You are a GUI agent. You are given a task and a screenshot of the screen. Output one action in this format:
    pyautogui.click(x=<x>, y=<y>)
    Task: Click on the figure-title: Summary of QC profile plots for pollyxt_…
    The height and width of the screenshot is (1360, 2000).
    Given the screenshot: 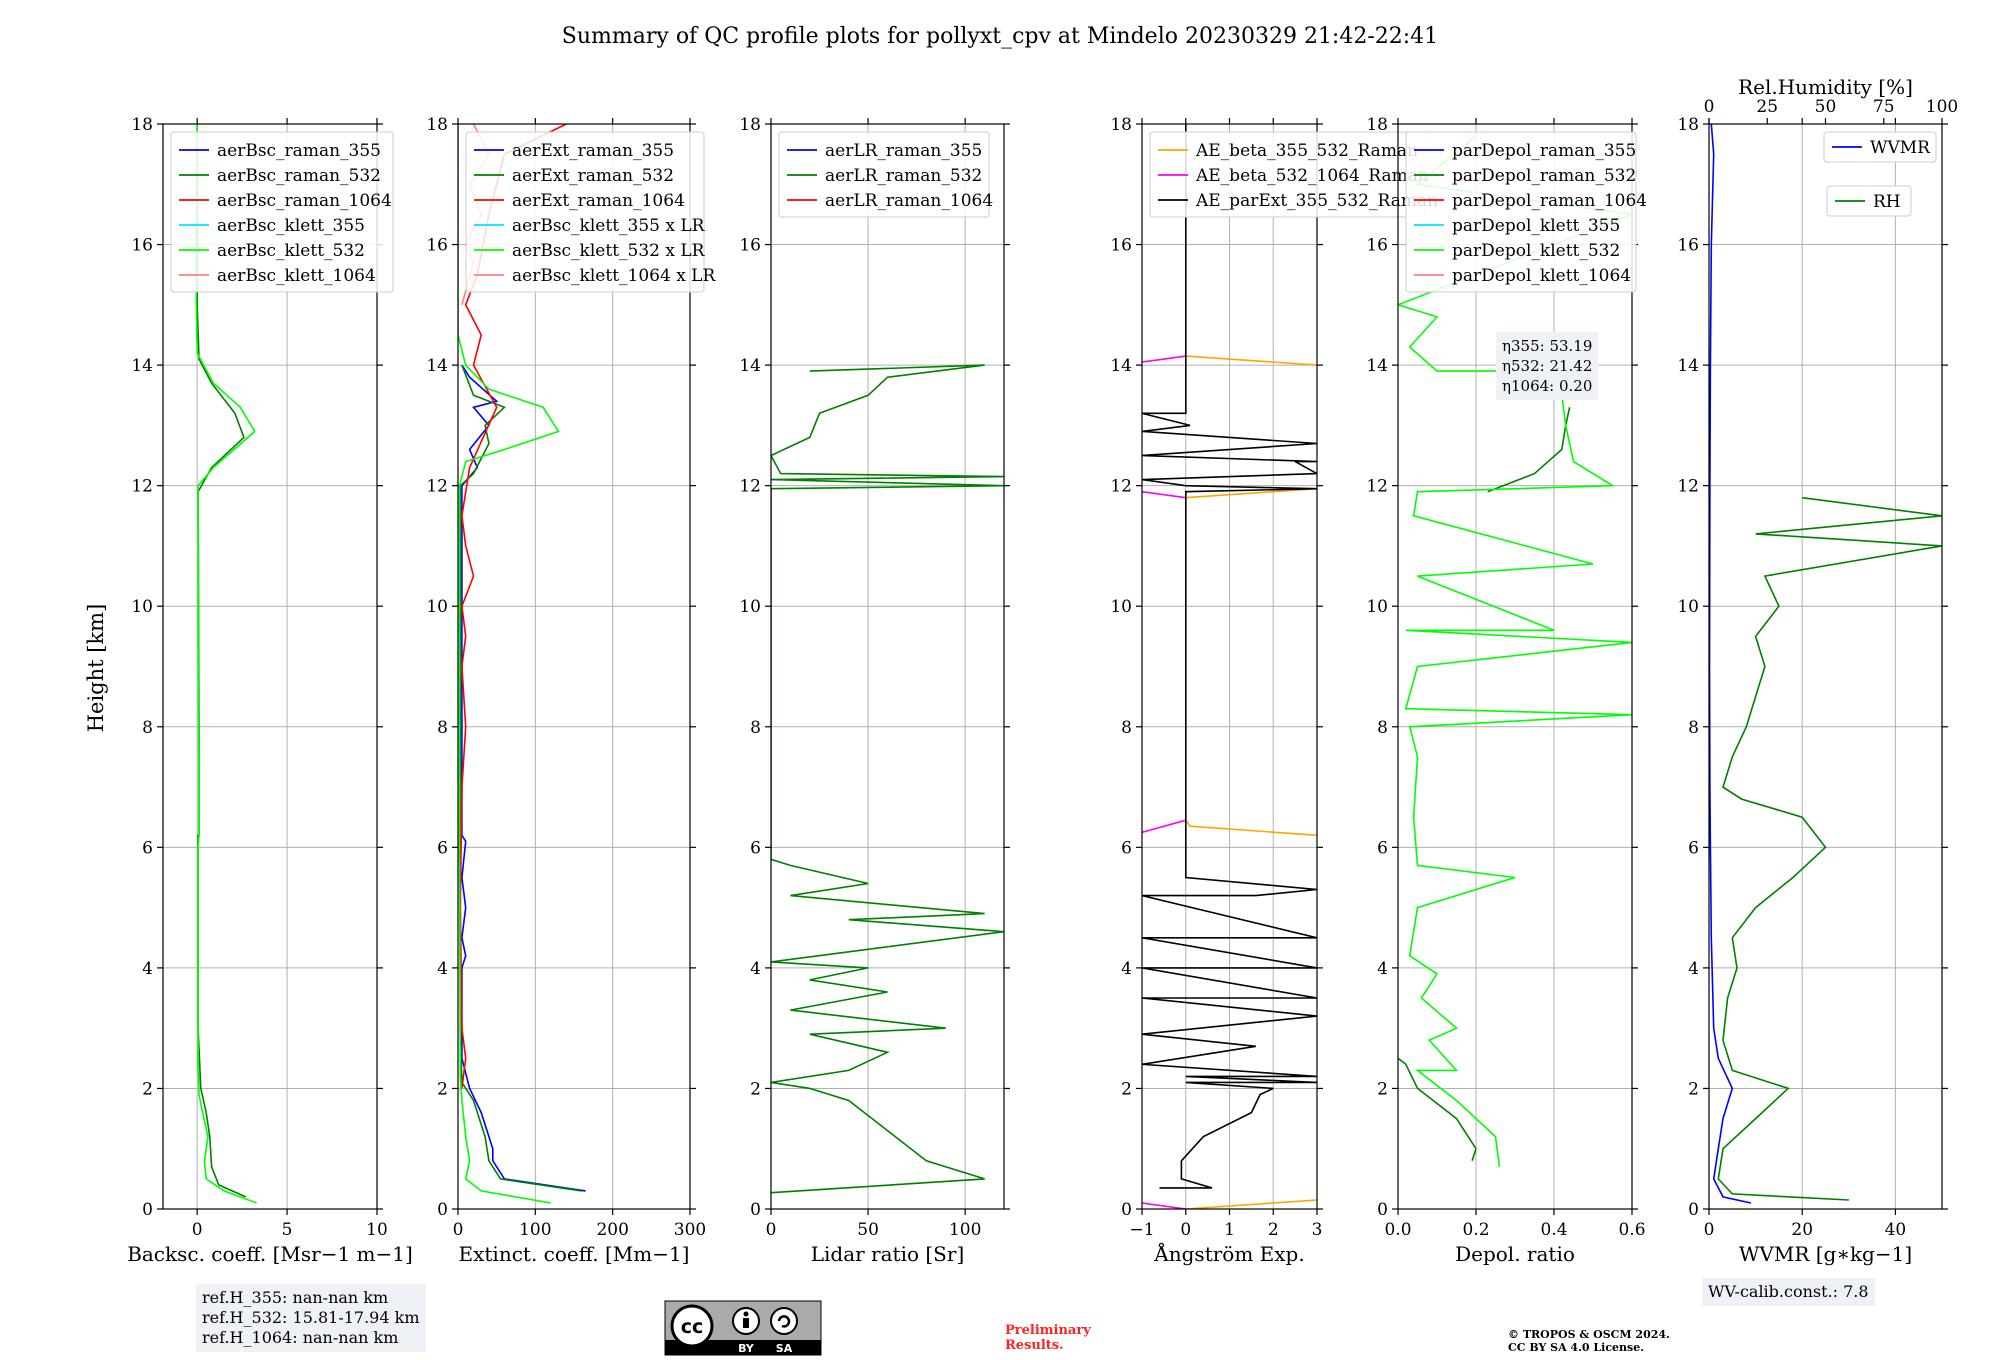 What is the action you would take?
    pyautogui.click(x=1000, y=36)
    